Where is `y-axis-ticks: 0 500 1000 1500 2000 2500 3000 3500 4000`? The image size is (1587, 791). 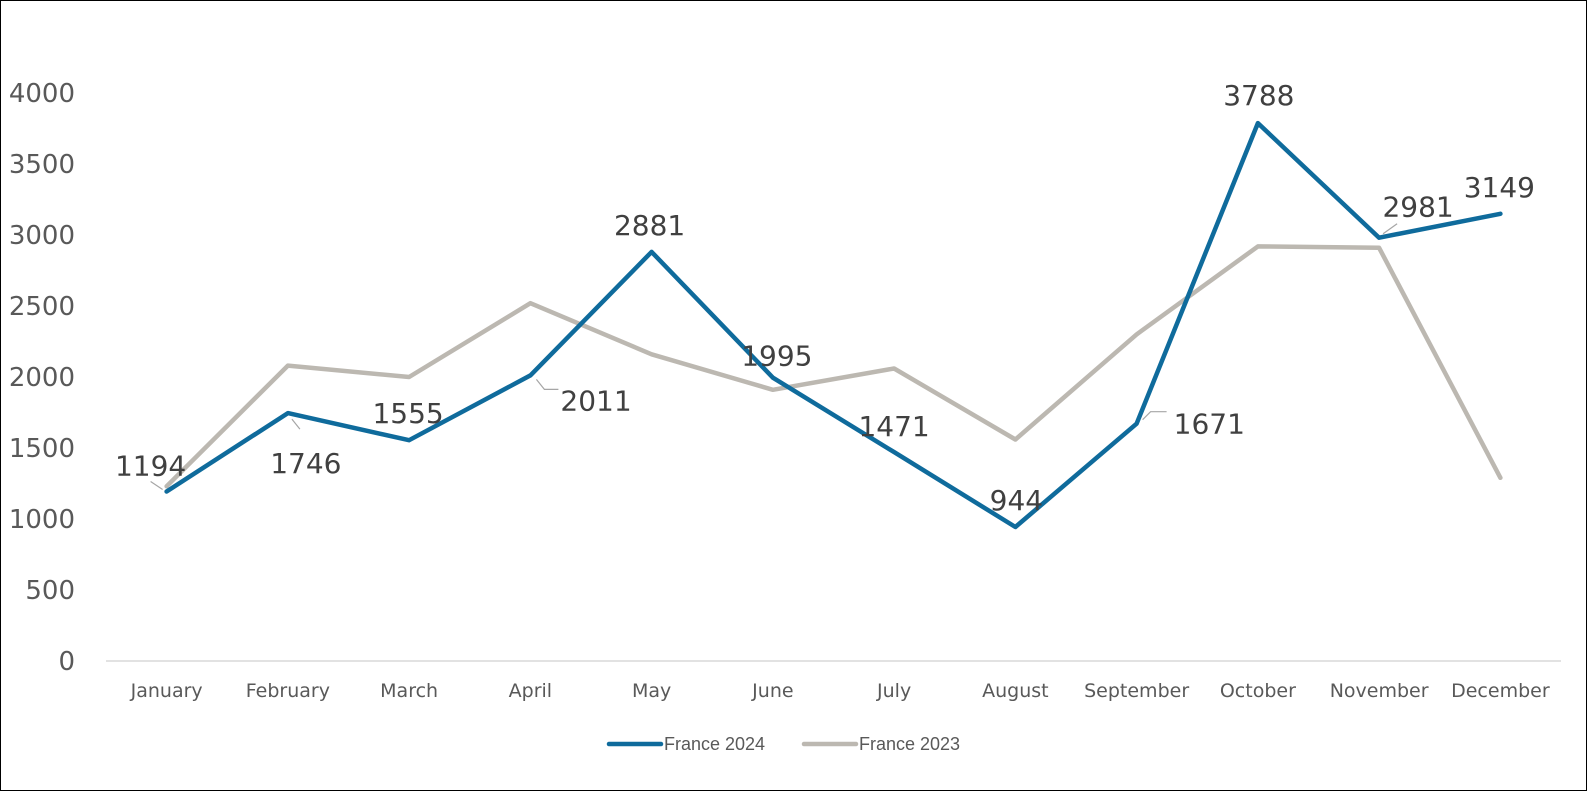 y-axis-ticks: 0 500 1000 1500 2000 2500 3000 3500 4000 is located at coordinates (42, 378).